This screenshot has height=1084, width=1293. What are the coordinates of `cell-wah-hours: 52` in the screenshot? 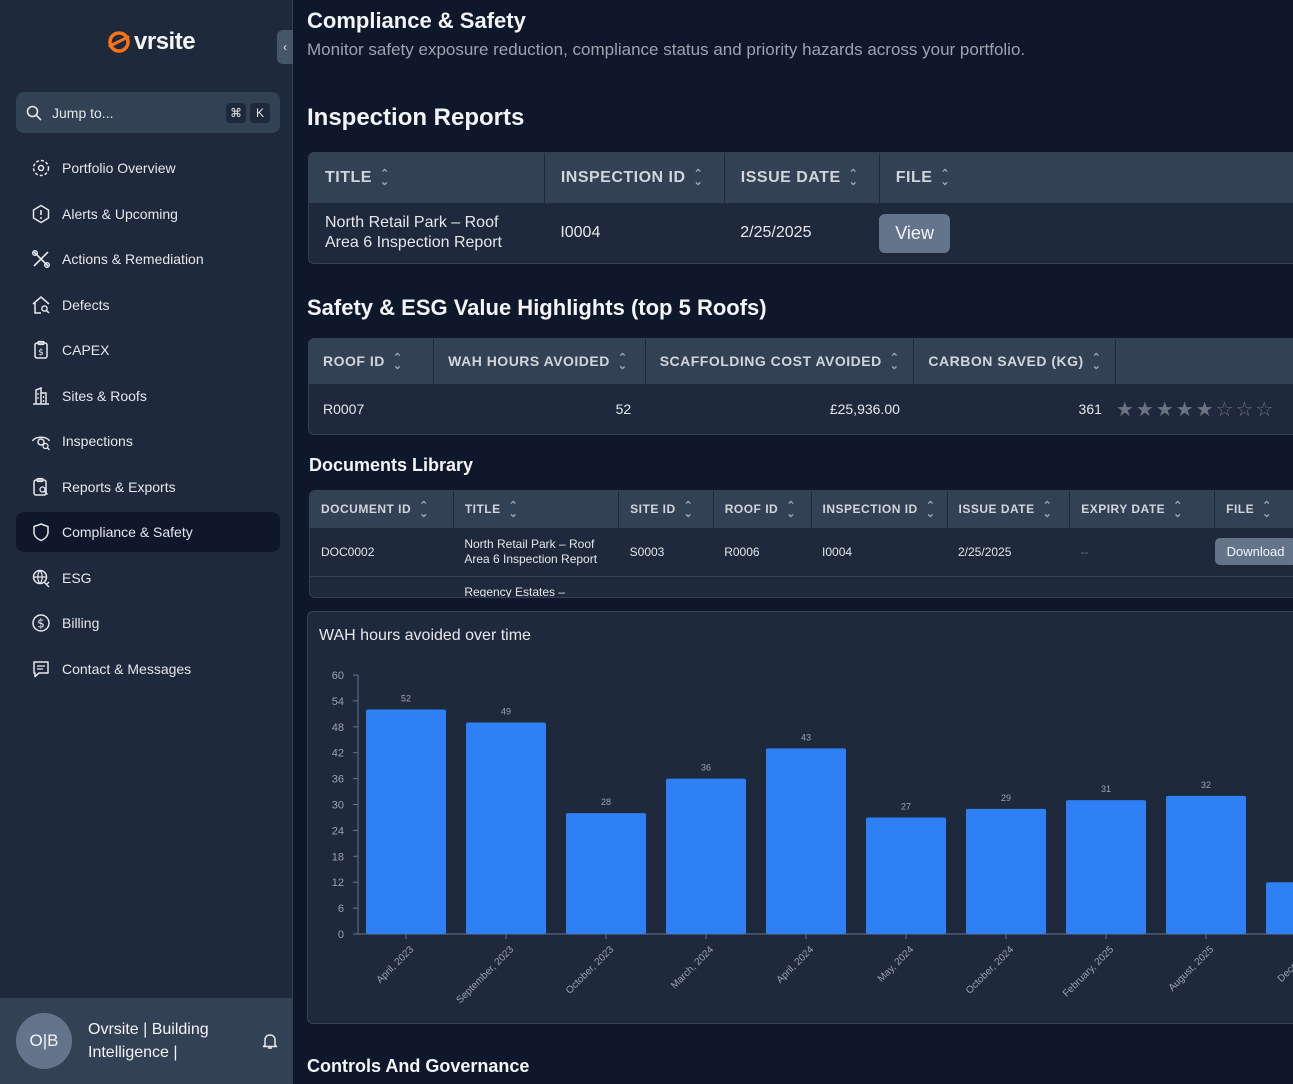 It's located at (623, 409).